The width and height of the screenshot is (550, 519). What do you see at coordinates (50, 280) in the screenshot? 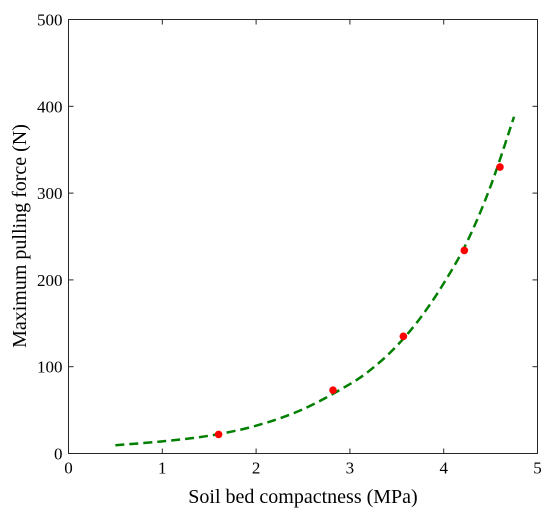
I see `y-tick-label: 200` at bounding box center [50, 280].